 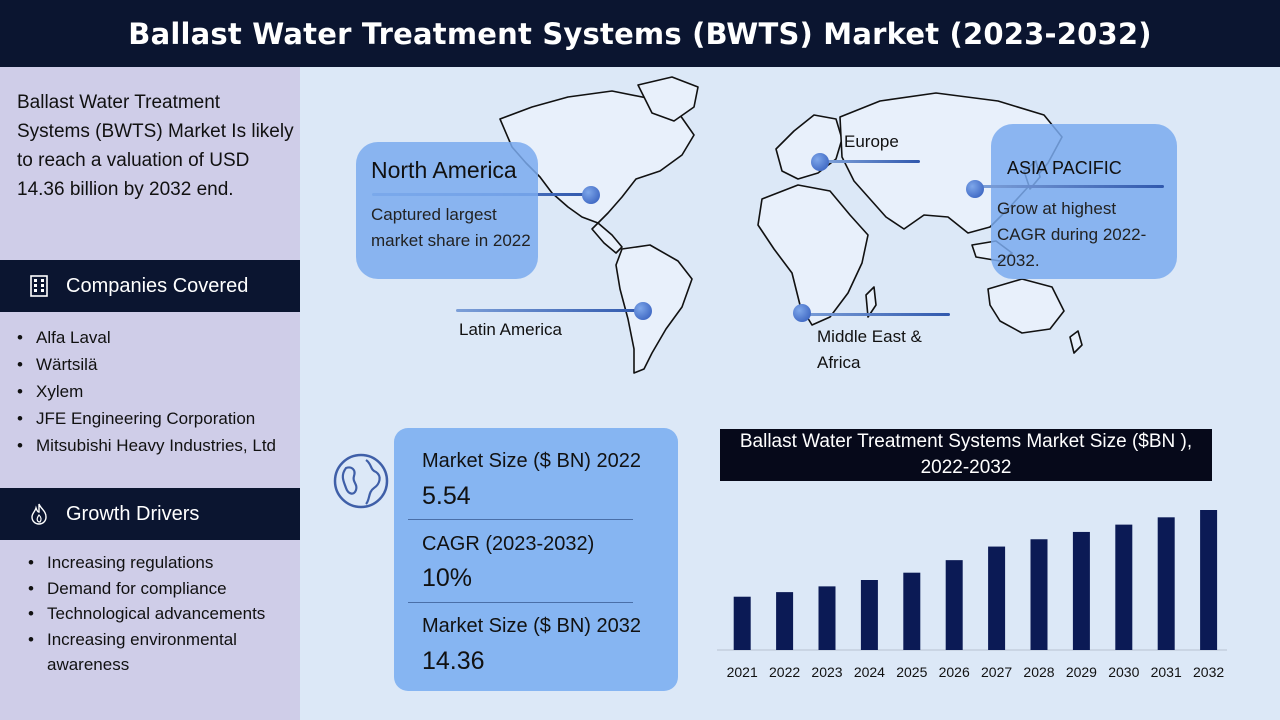 What do you see at coordinates (1081, 590) in the screenshot?
I see `chart-bar-2029` at bounding box center [1081, 590].